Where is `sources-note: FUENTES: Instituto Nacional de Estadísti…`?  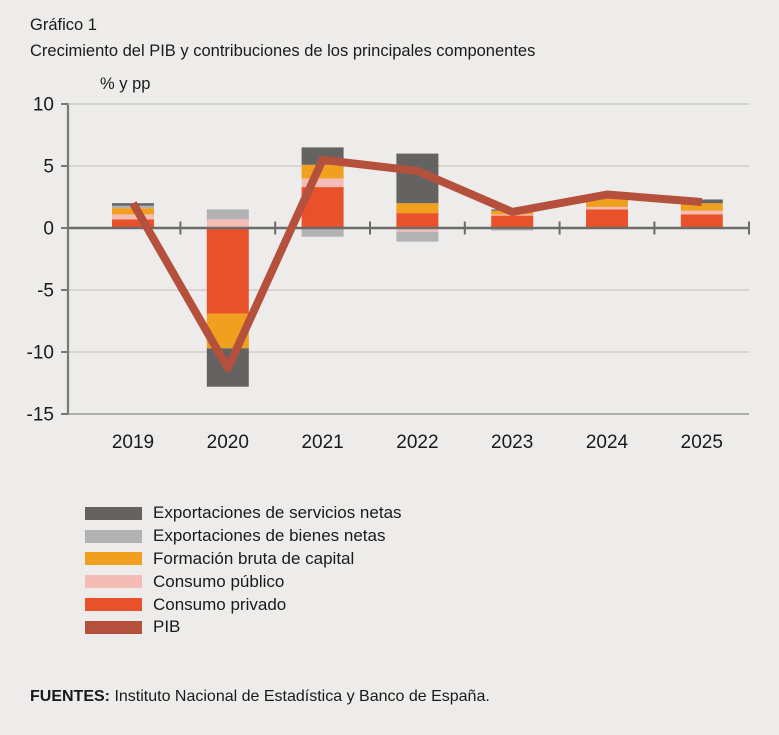 sources-note: FUENTES: Instituto Nacional de Estadísti… is located at coordinates (260, 697).